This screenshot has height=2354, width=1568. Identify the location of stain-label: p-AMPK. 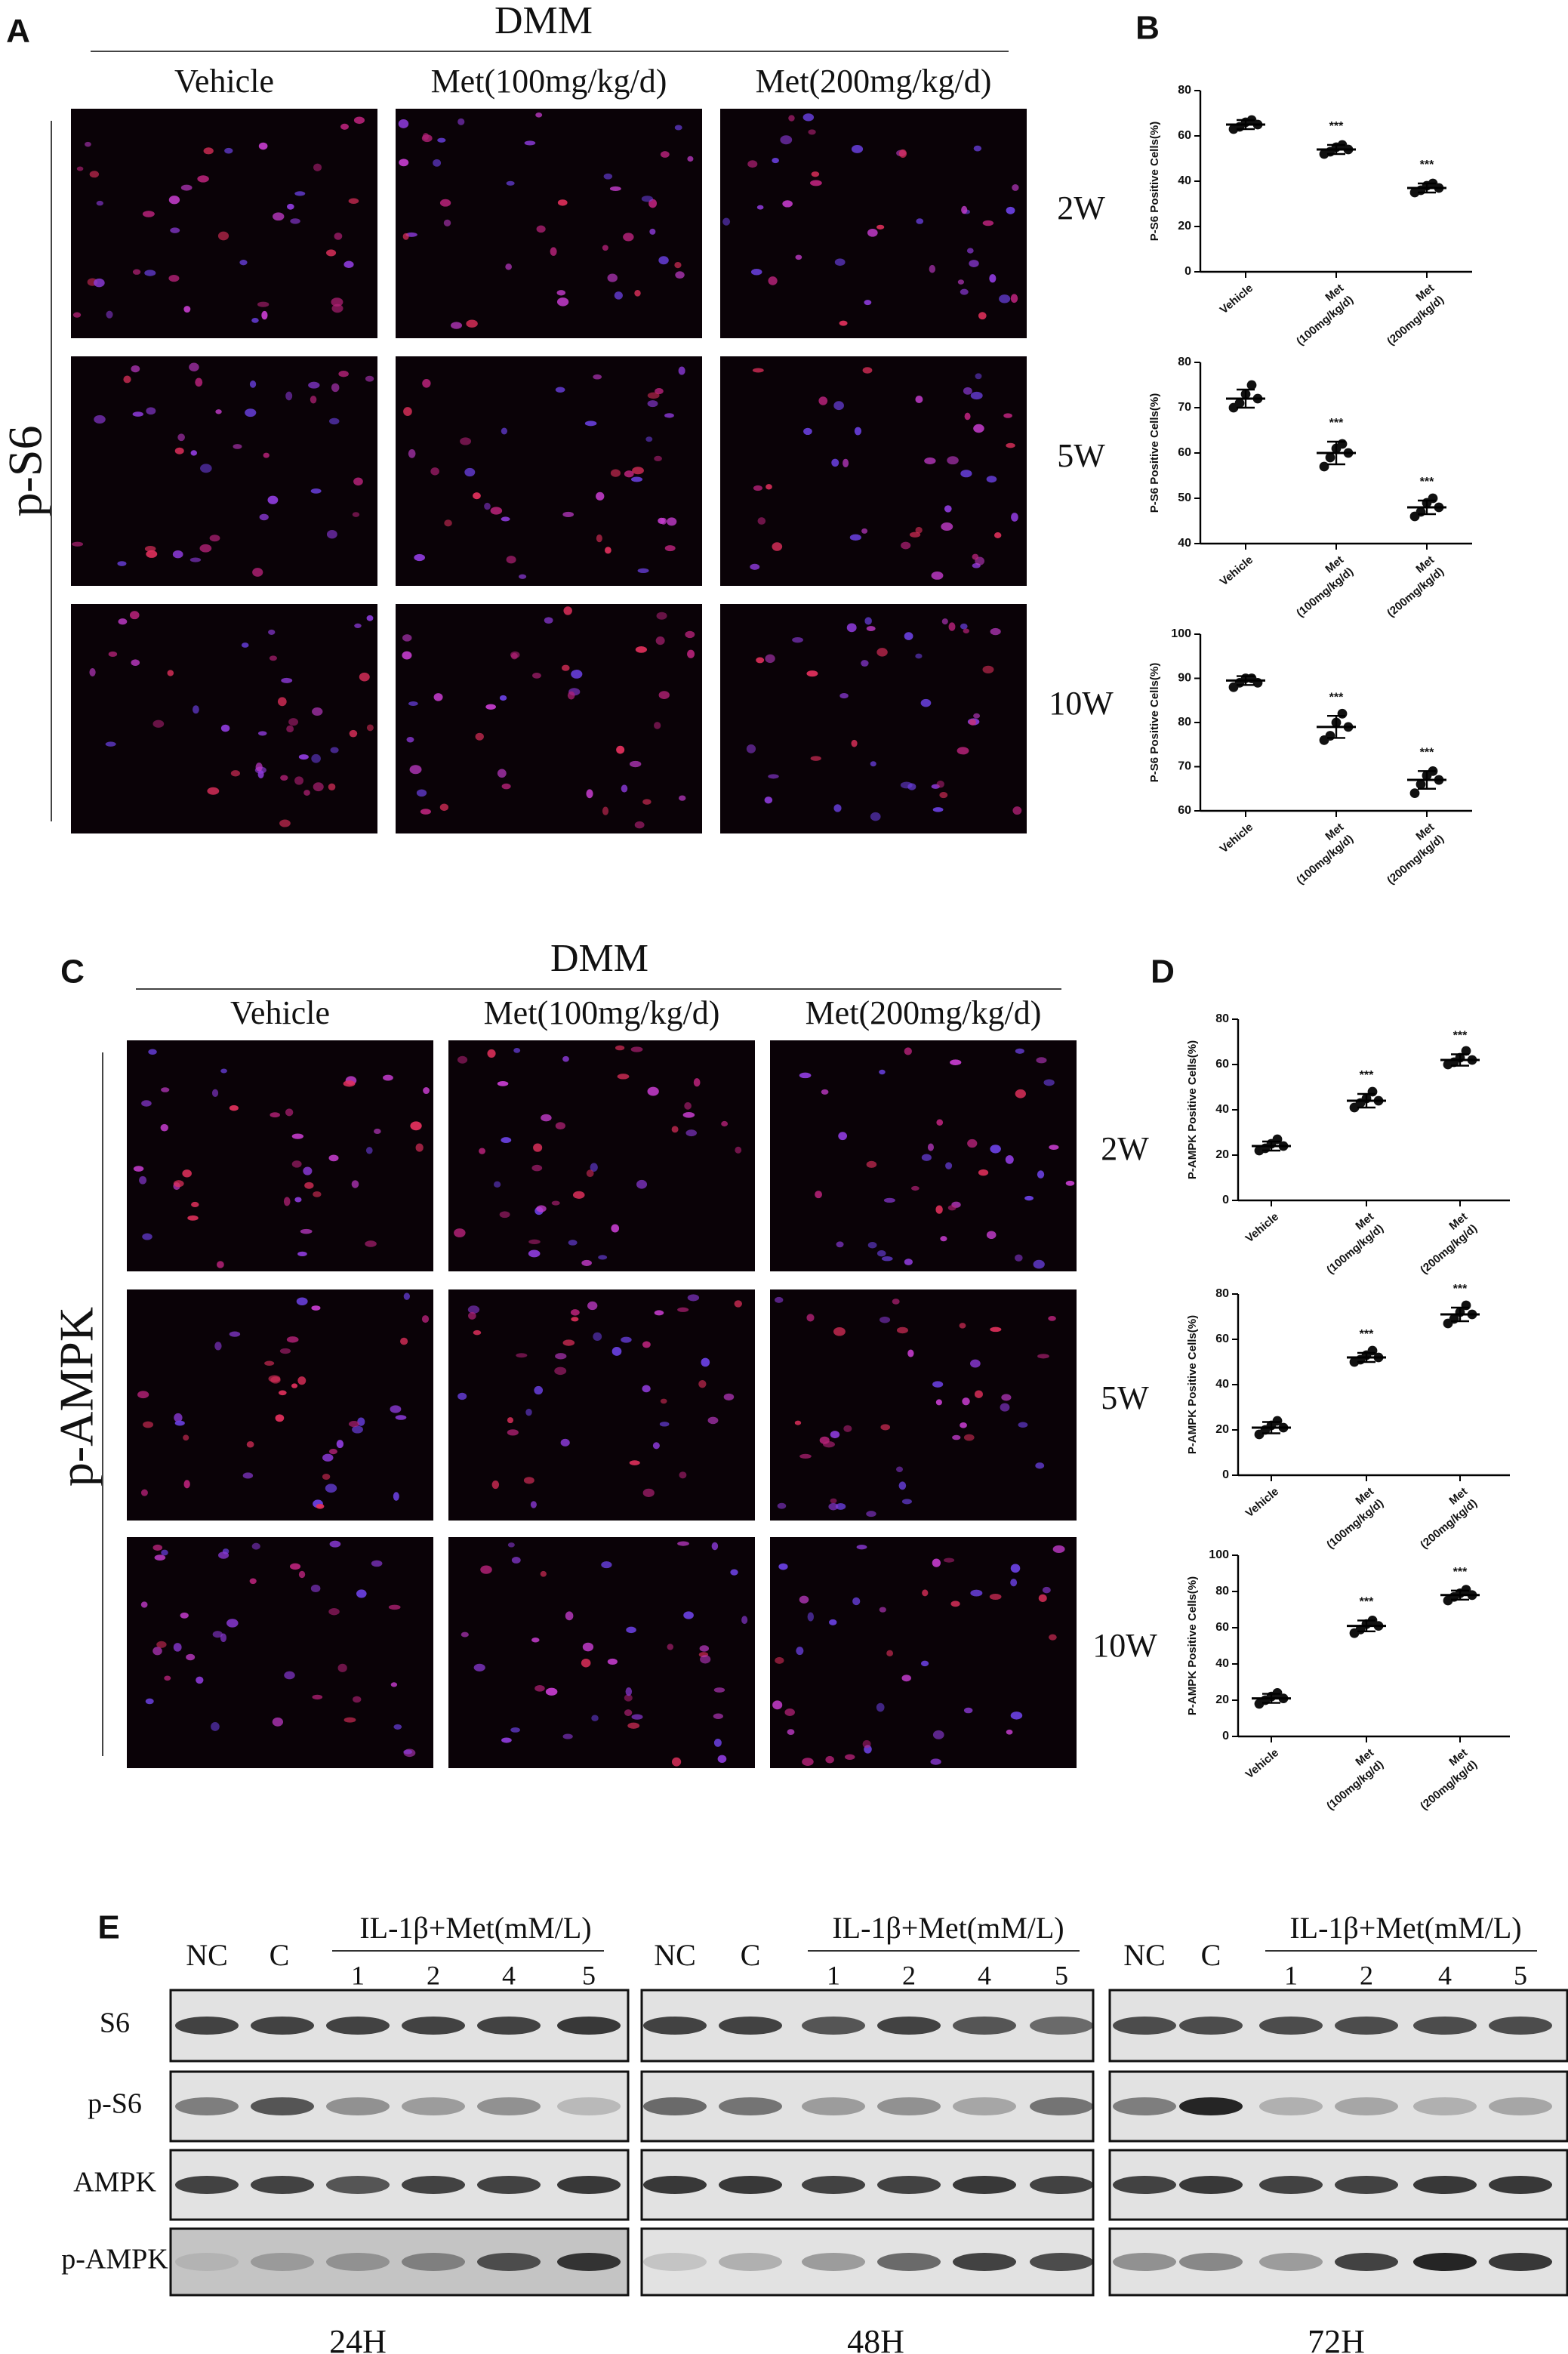
(76, 1397).